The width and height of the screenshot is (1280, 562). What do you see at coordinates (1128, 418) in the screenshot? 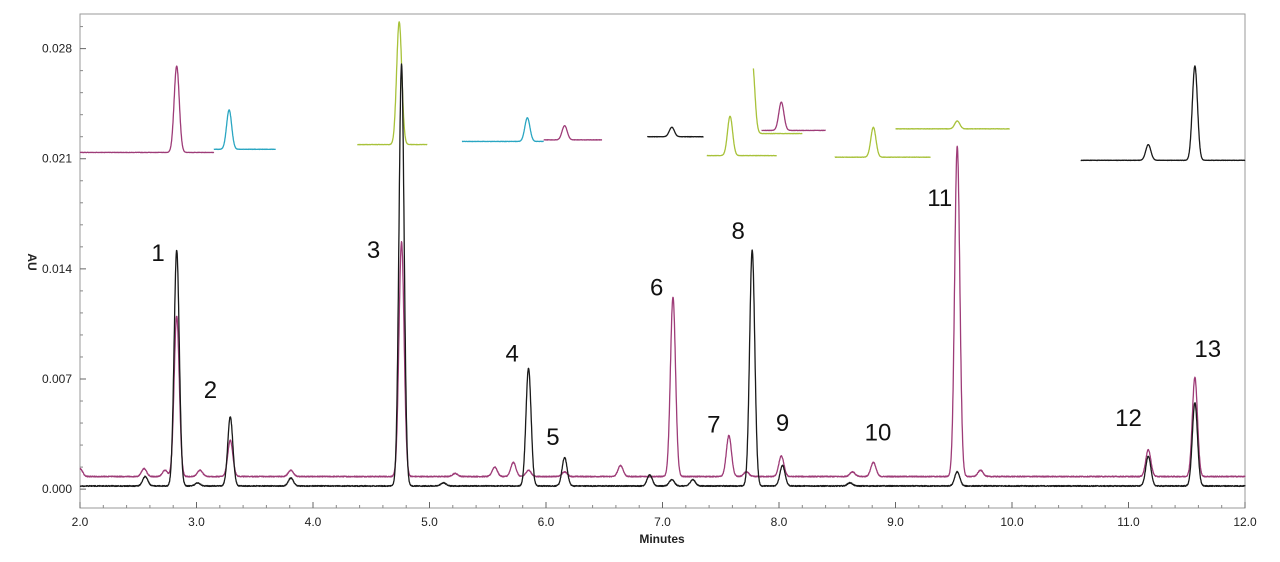
I see `peak-label: 12` at bounding box center [1128, 418].